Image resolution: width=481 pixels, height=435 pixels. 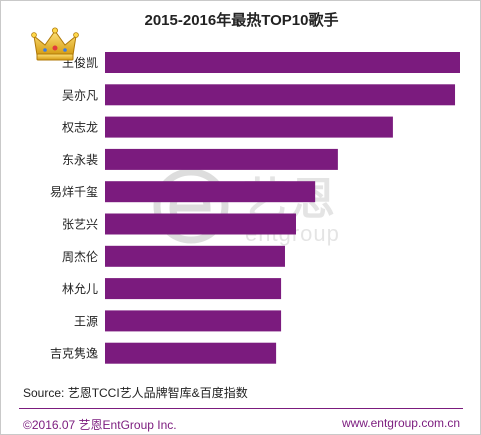 I want to click on category-label-3: 权志龙, so click(x=80, y=128).